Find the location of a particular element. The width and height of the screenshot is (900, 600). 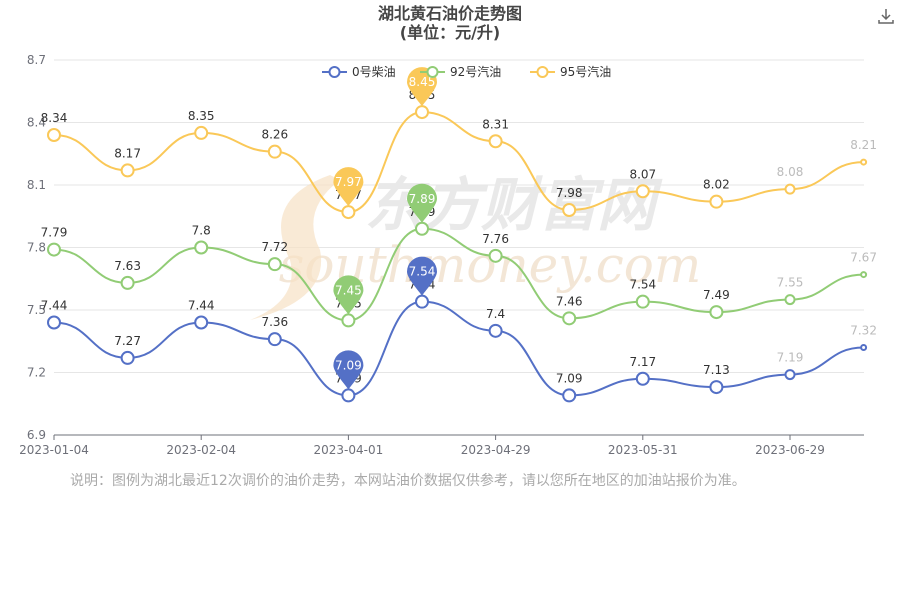

pin-label: 7.97 is located at coordinates (348, 182).